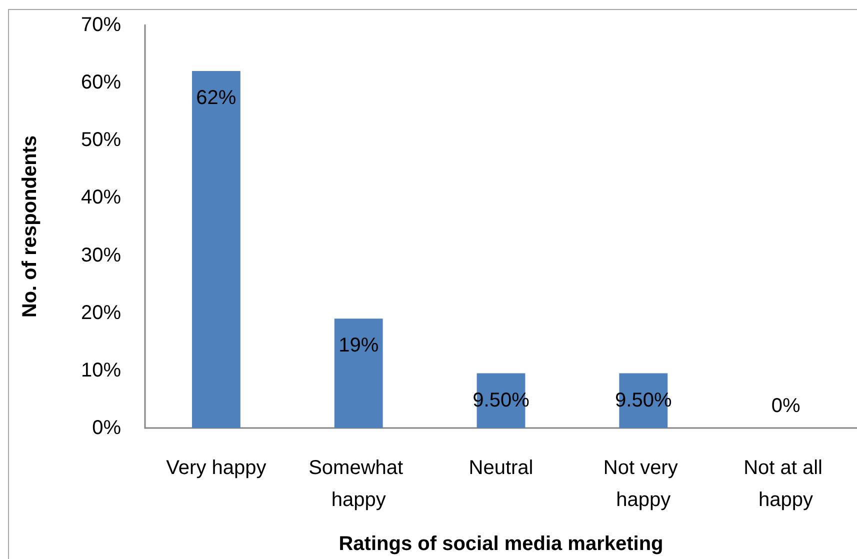 This screenshot has width=857, height=559. Describe the element at coordinates (101, 140) in the screenshot. I see `y-tick-label: 50%` at that location.